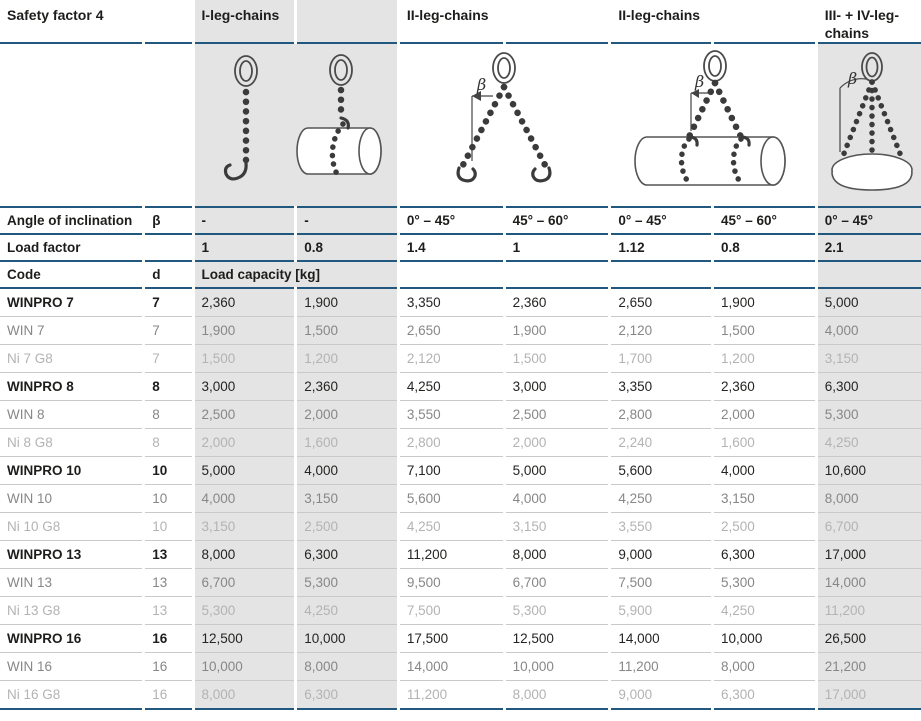  Describe the element at coordinates (710, 118) in the screenshot. I see `two-leg-choked-cylinder-sling-icon: β` at that location.